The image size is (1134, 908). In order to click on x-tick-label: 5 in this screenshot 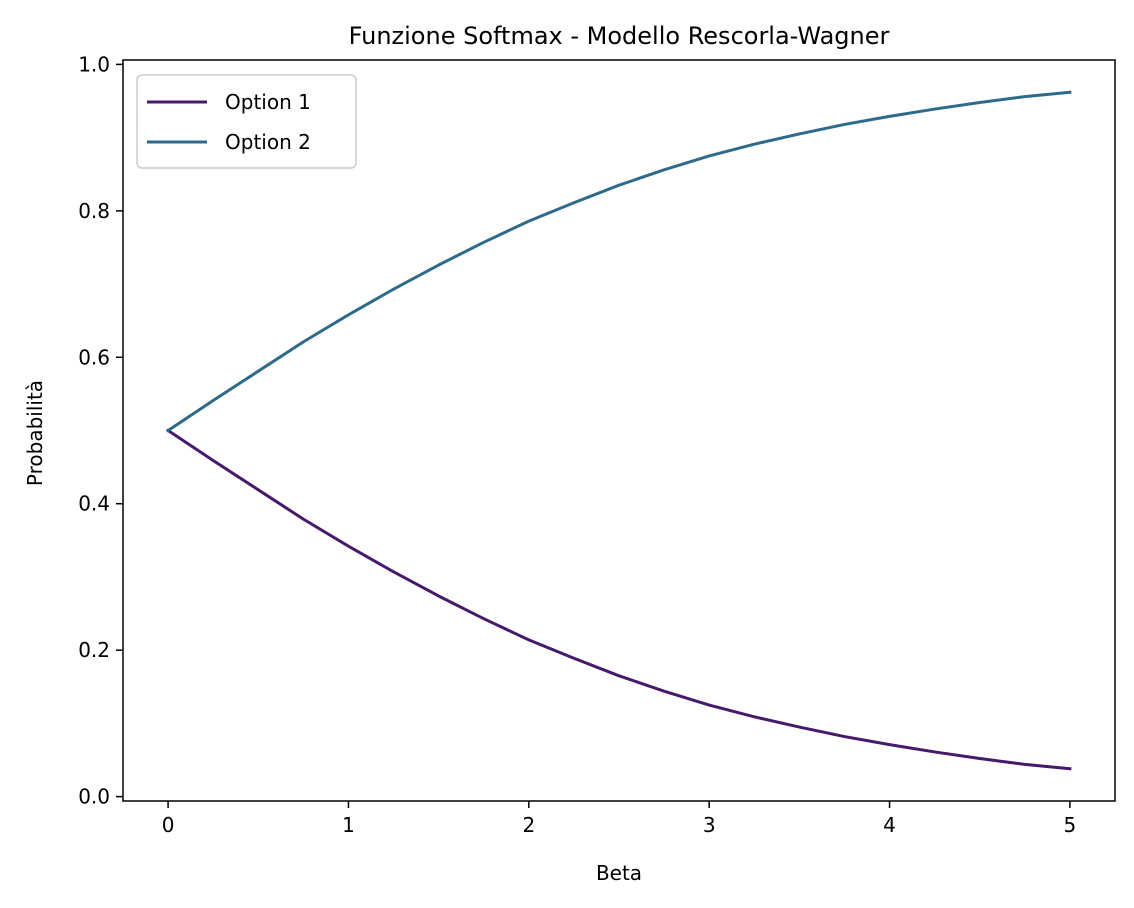, I will do `click(1070, 825)`.